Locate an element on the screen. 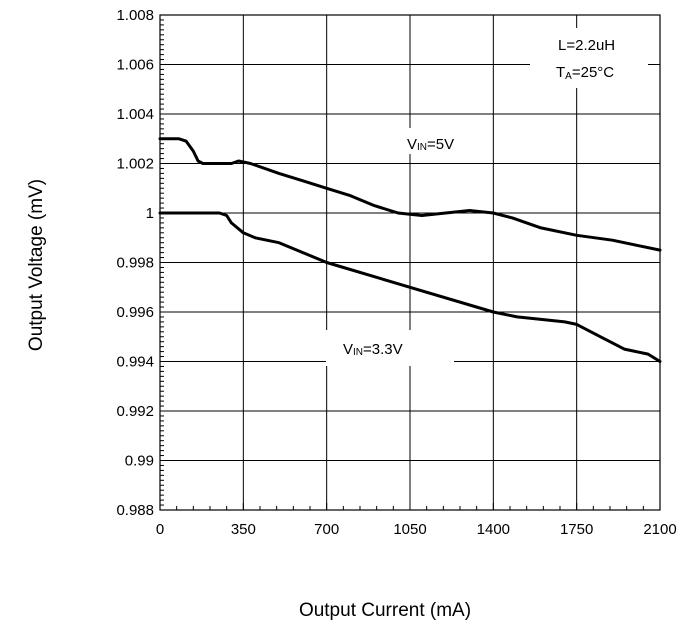 The height and width of the screenshot is (627, 683). vin5-label-bg is located at coordinates (438, 141).